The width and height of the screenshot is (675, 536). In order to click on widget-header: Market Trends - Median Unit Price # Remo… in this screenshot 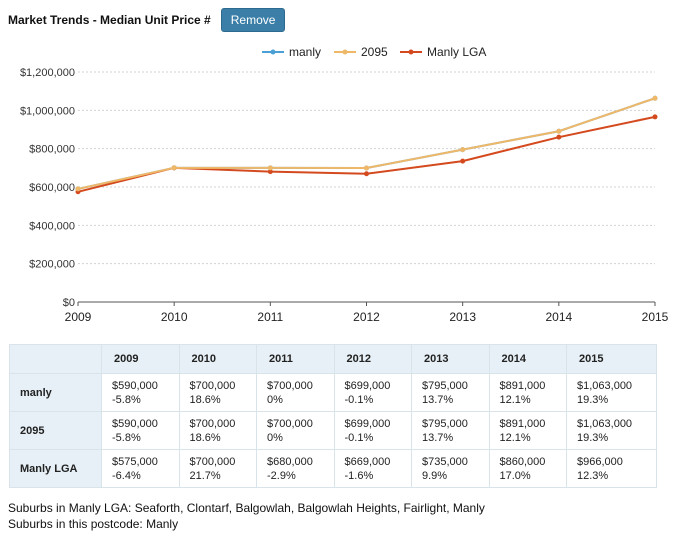, I will do `click(147, 20)`.